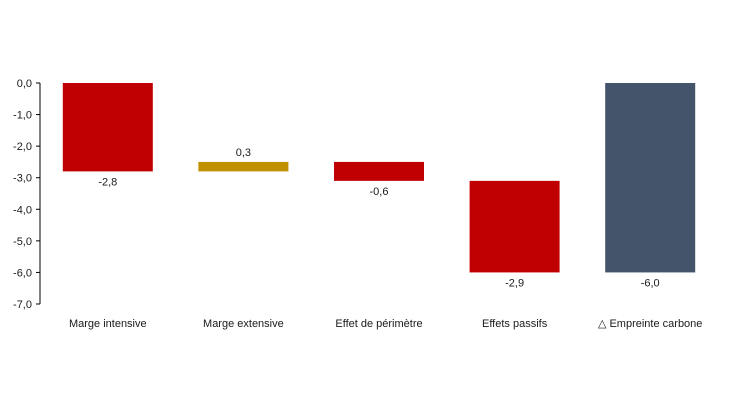 The image size is (730, 410). Describe the element at coordinates (22, 147) in the screenshot. I see `y-tick-label: -2,0` at that location.